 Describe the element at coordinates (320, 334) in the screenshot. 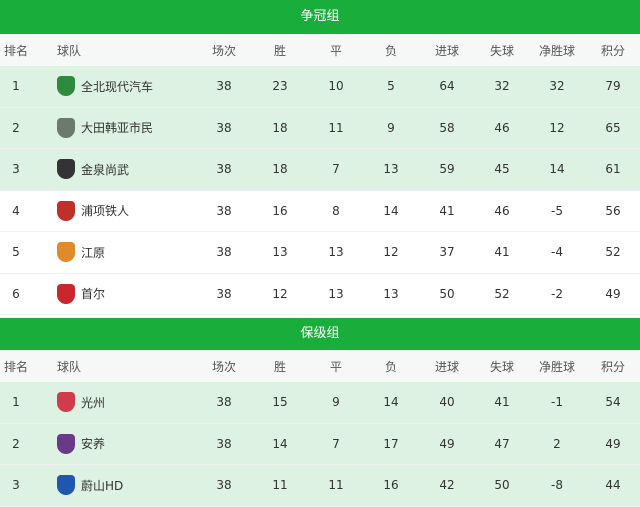

I see `section-title: 保级组` at that location.